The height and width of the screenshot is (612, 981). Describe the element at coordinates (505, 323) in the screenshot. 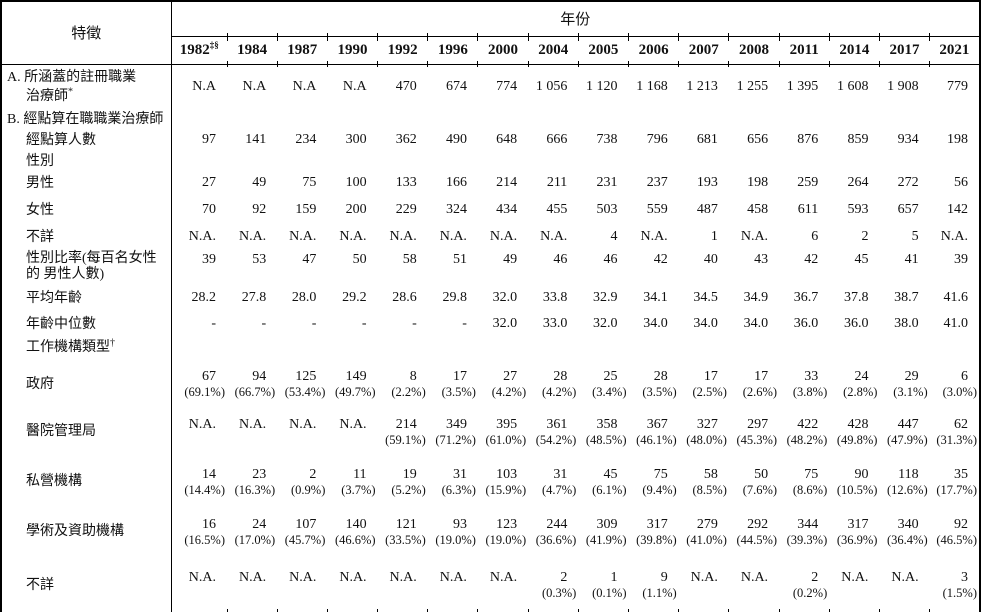

I see `value-cell: 32.0` at that location.